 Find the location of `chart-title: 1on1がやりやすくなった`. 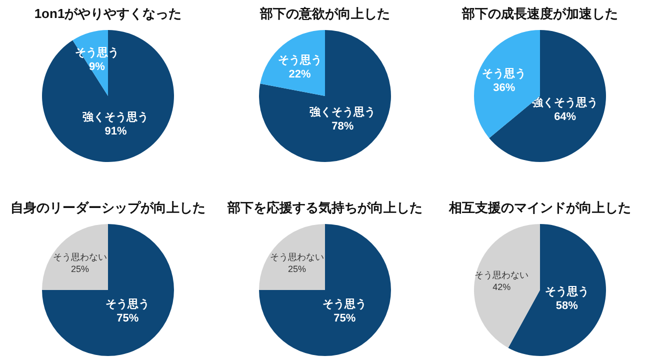

chart-title: 1on1がやりやすくなった is located at coordinates (108, 13).